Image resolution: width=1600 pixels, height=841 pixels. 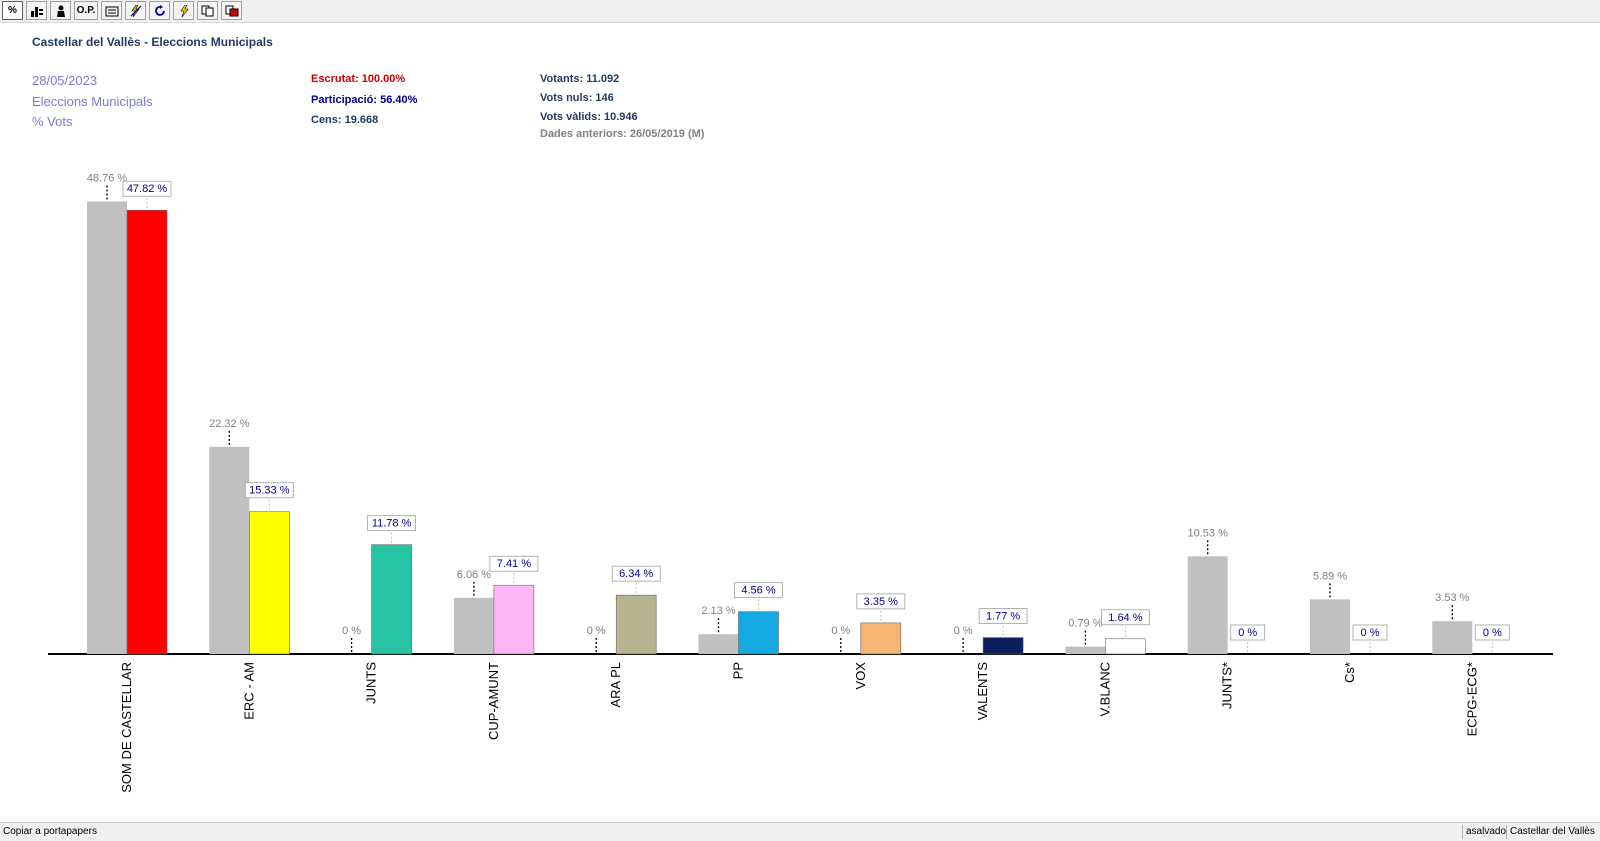 I want to click on current-value-label: 11.78 %, so click(x=392, y=524).